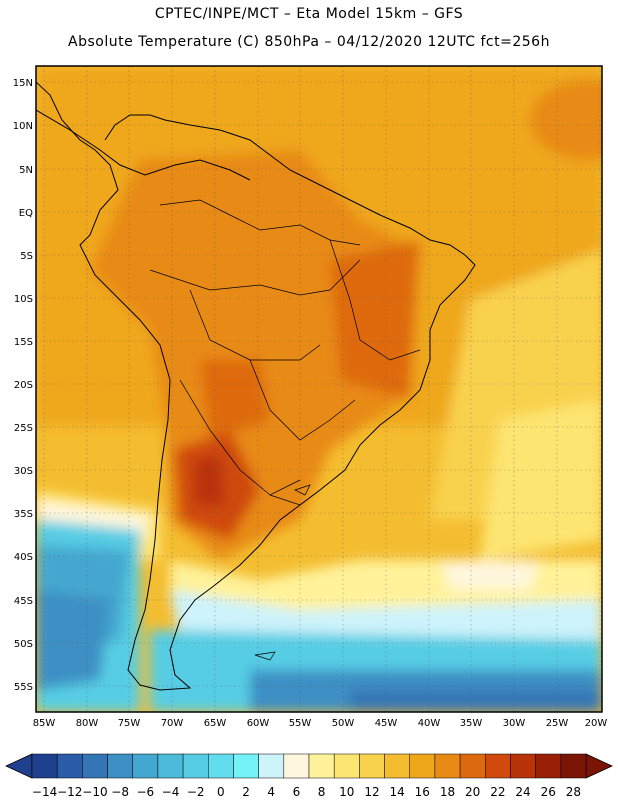 This screenshot has height=800, width=618. Describe the element at coordinates (472, 792) in the screenshot. I see `colorbar-label: 20` at that location.